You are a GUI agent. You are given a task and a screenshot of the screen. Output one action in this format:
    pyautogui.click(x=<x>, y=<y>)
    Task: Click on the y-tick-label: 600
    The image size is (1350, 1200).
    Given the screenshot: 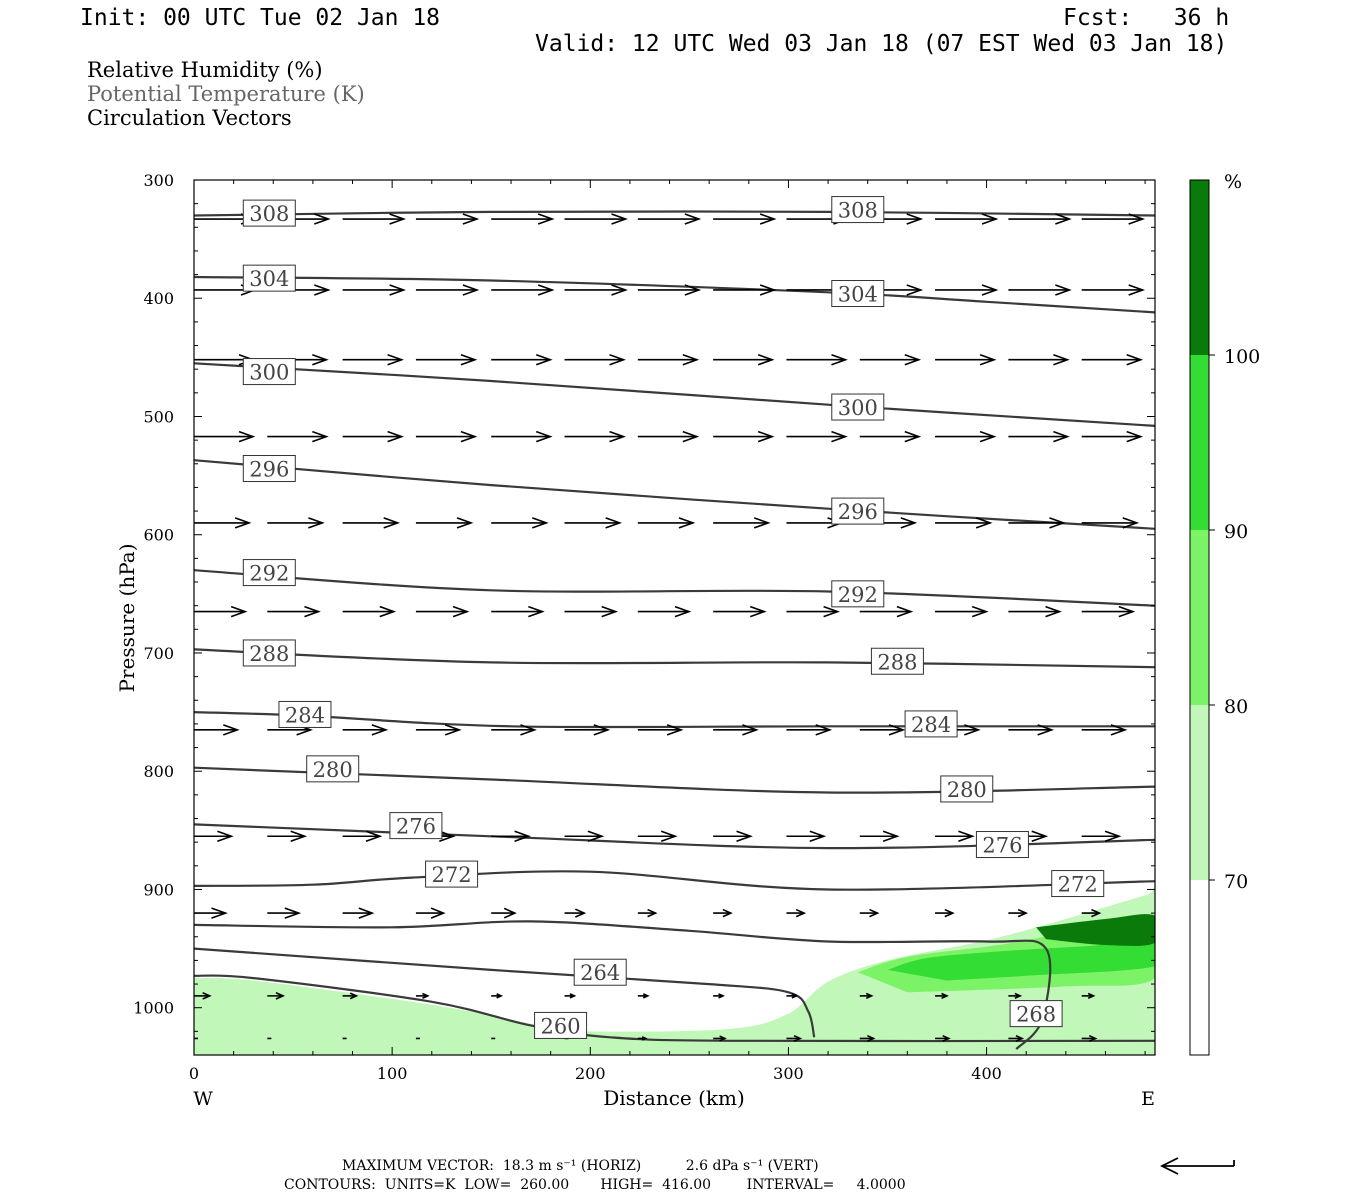 What is the action you would take?
    pyautogui.click(x=158, y=535)
    